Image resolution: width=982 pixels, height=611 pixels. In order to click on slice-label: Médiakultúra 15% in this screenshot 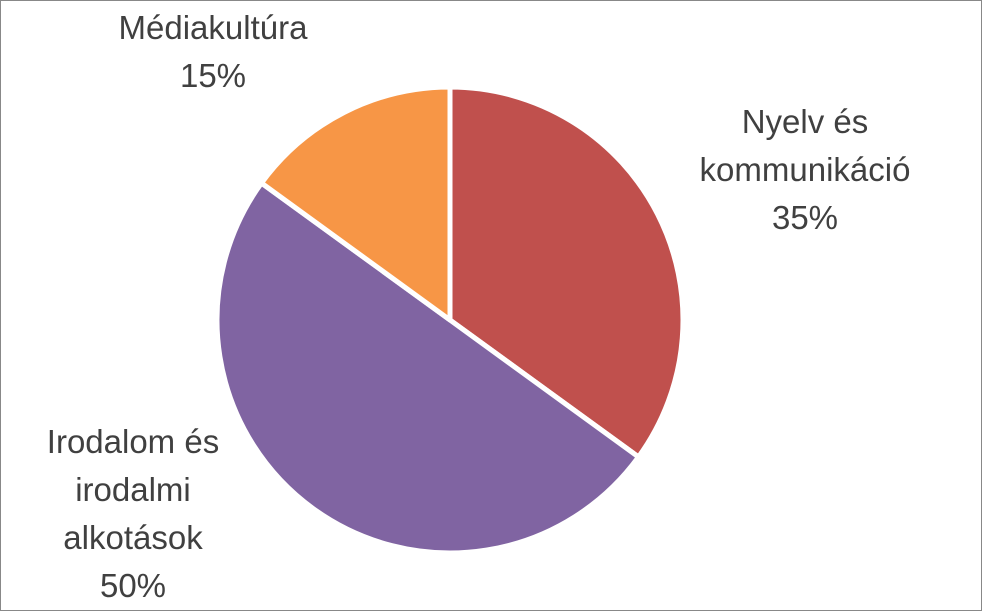, I will do `click(213, 52)`.